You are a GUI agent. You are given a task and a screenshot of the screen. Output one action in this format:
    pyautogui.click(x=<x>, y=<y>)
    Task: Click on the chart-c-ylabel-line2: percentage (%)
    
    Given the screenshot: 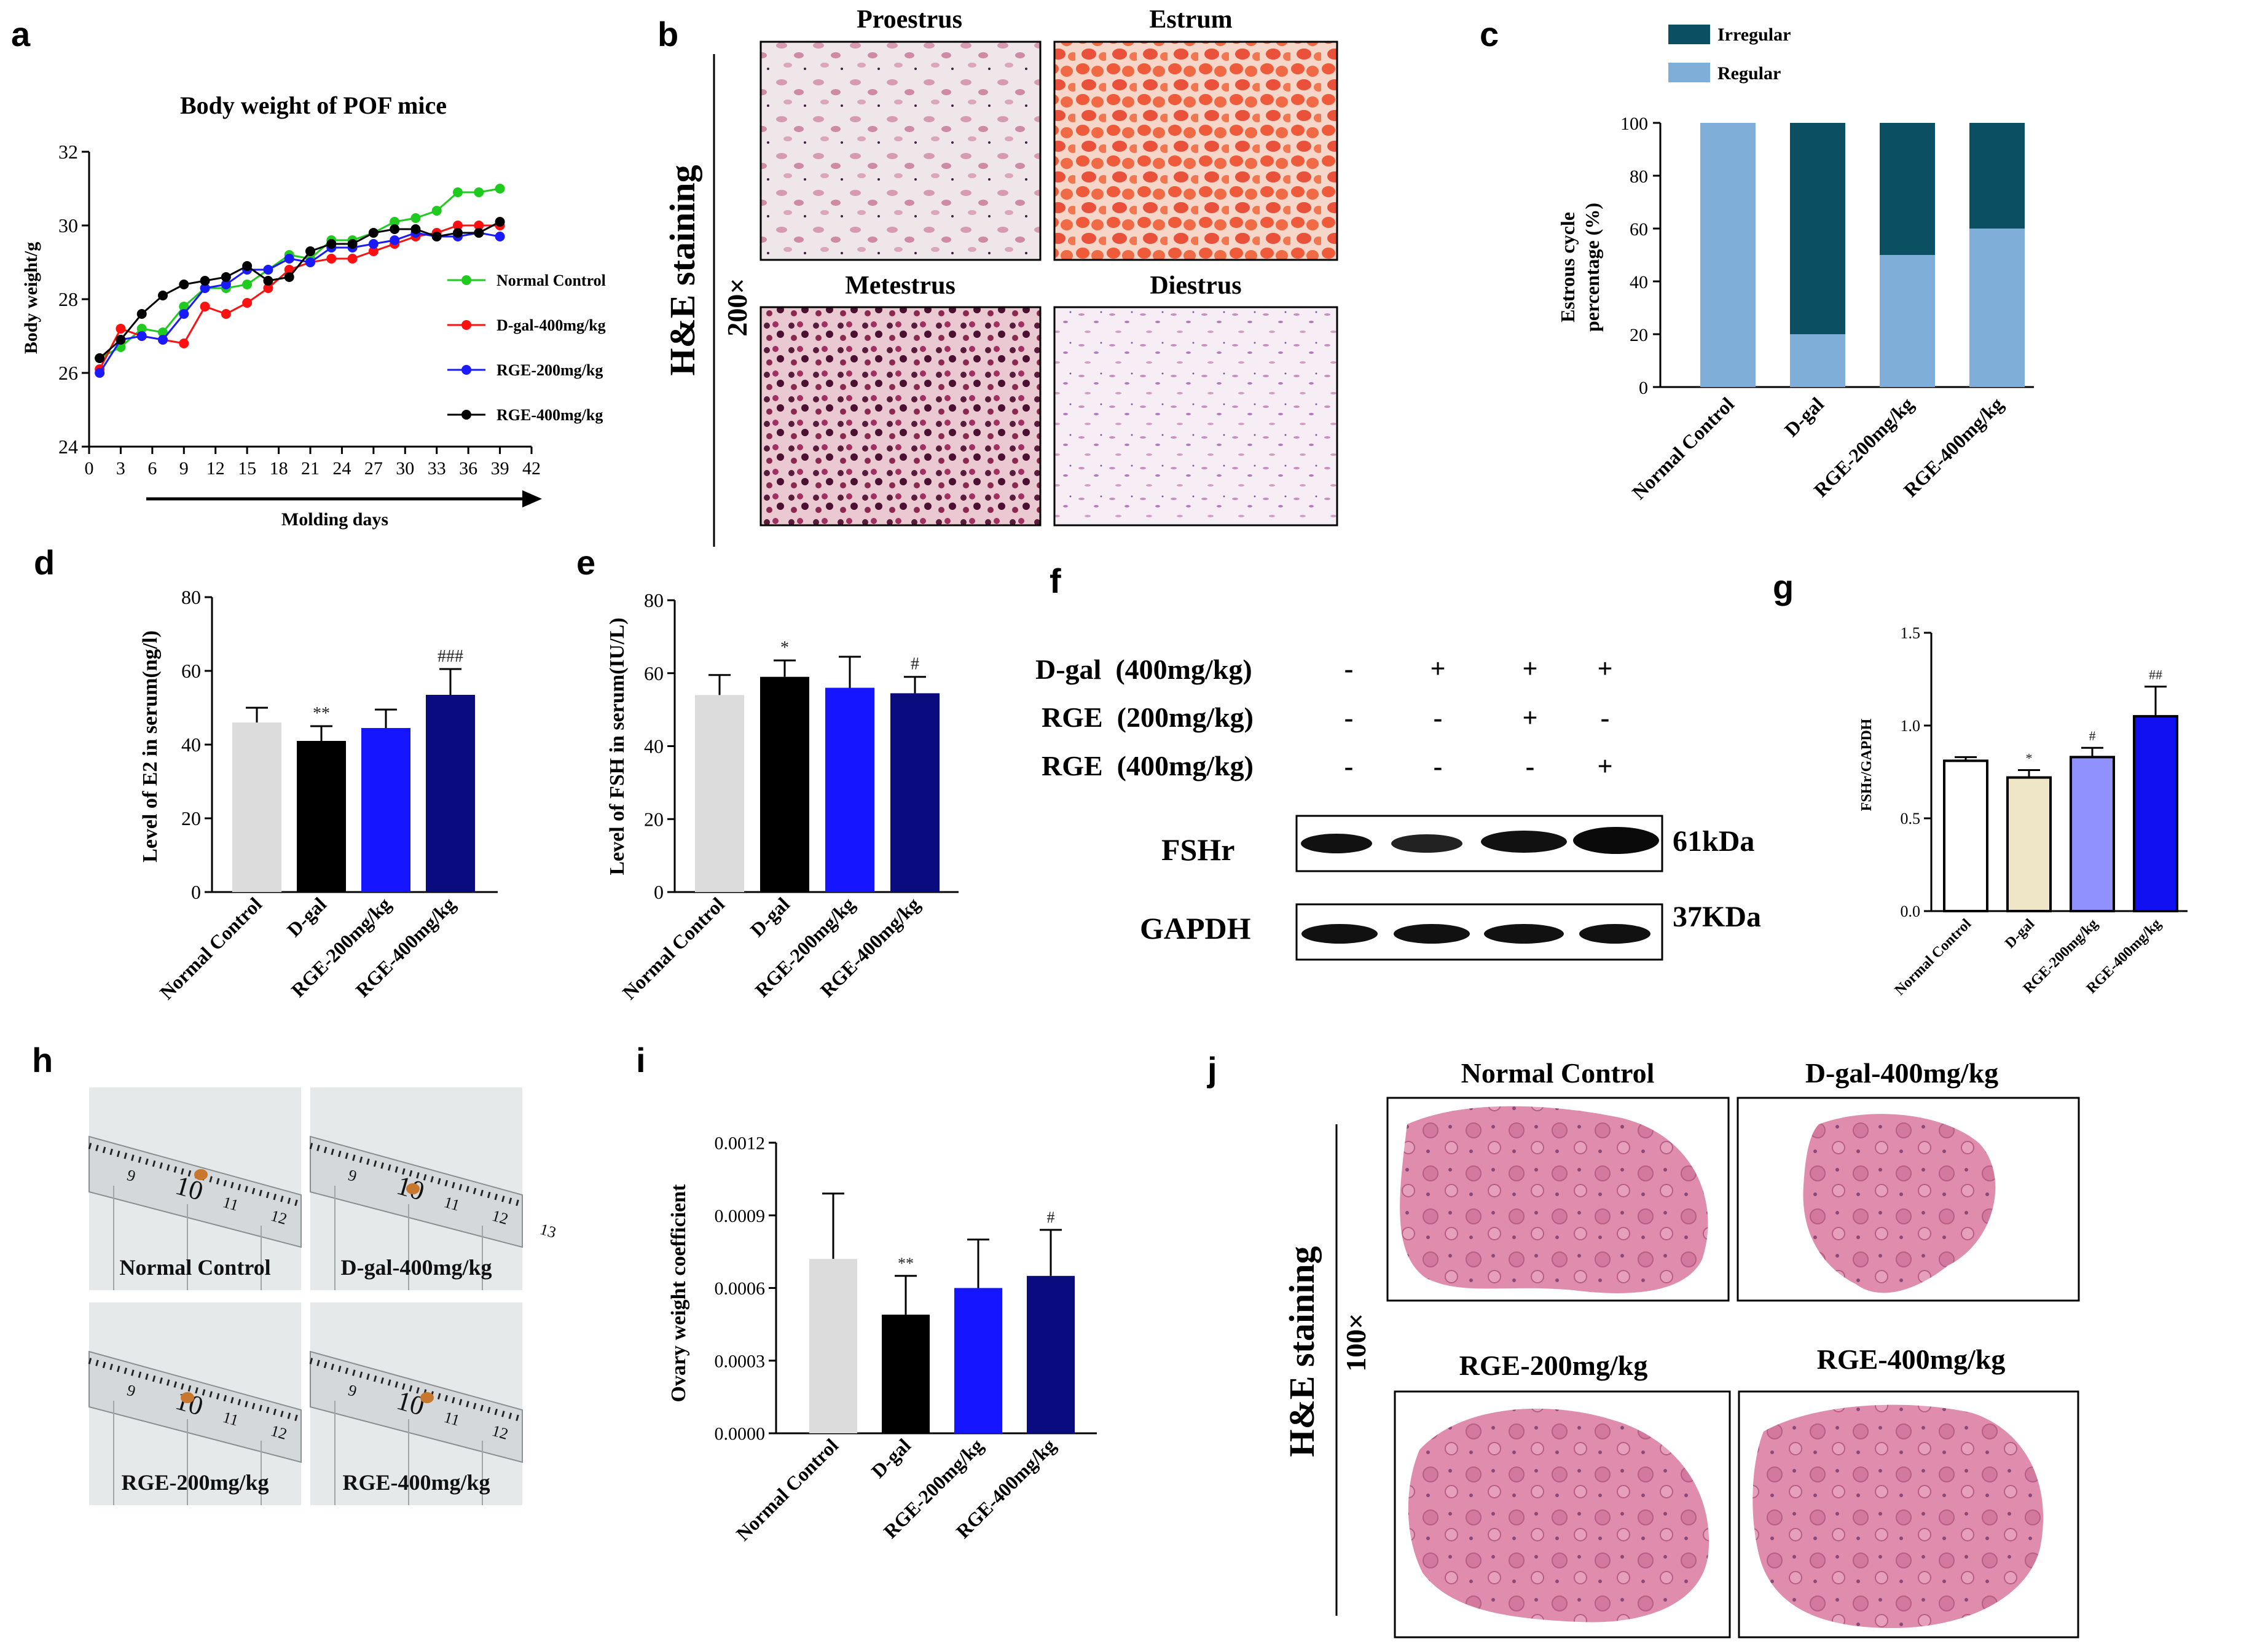 What is the action you would take?
    pyautogui.click(x=1592, y=267)
    